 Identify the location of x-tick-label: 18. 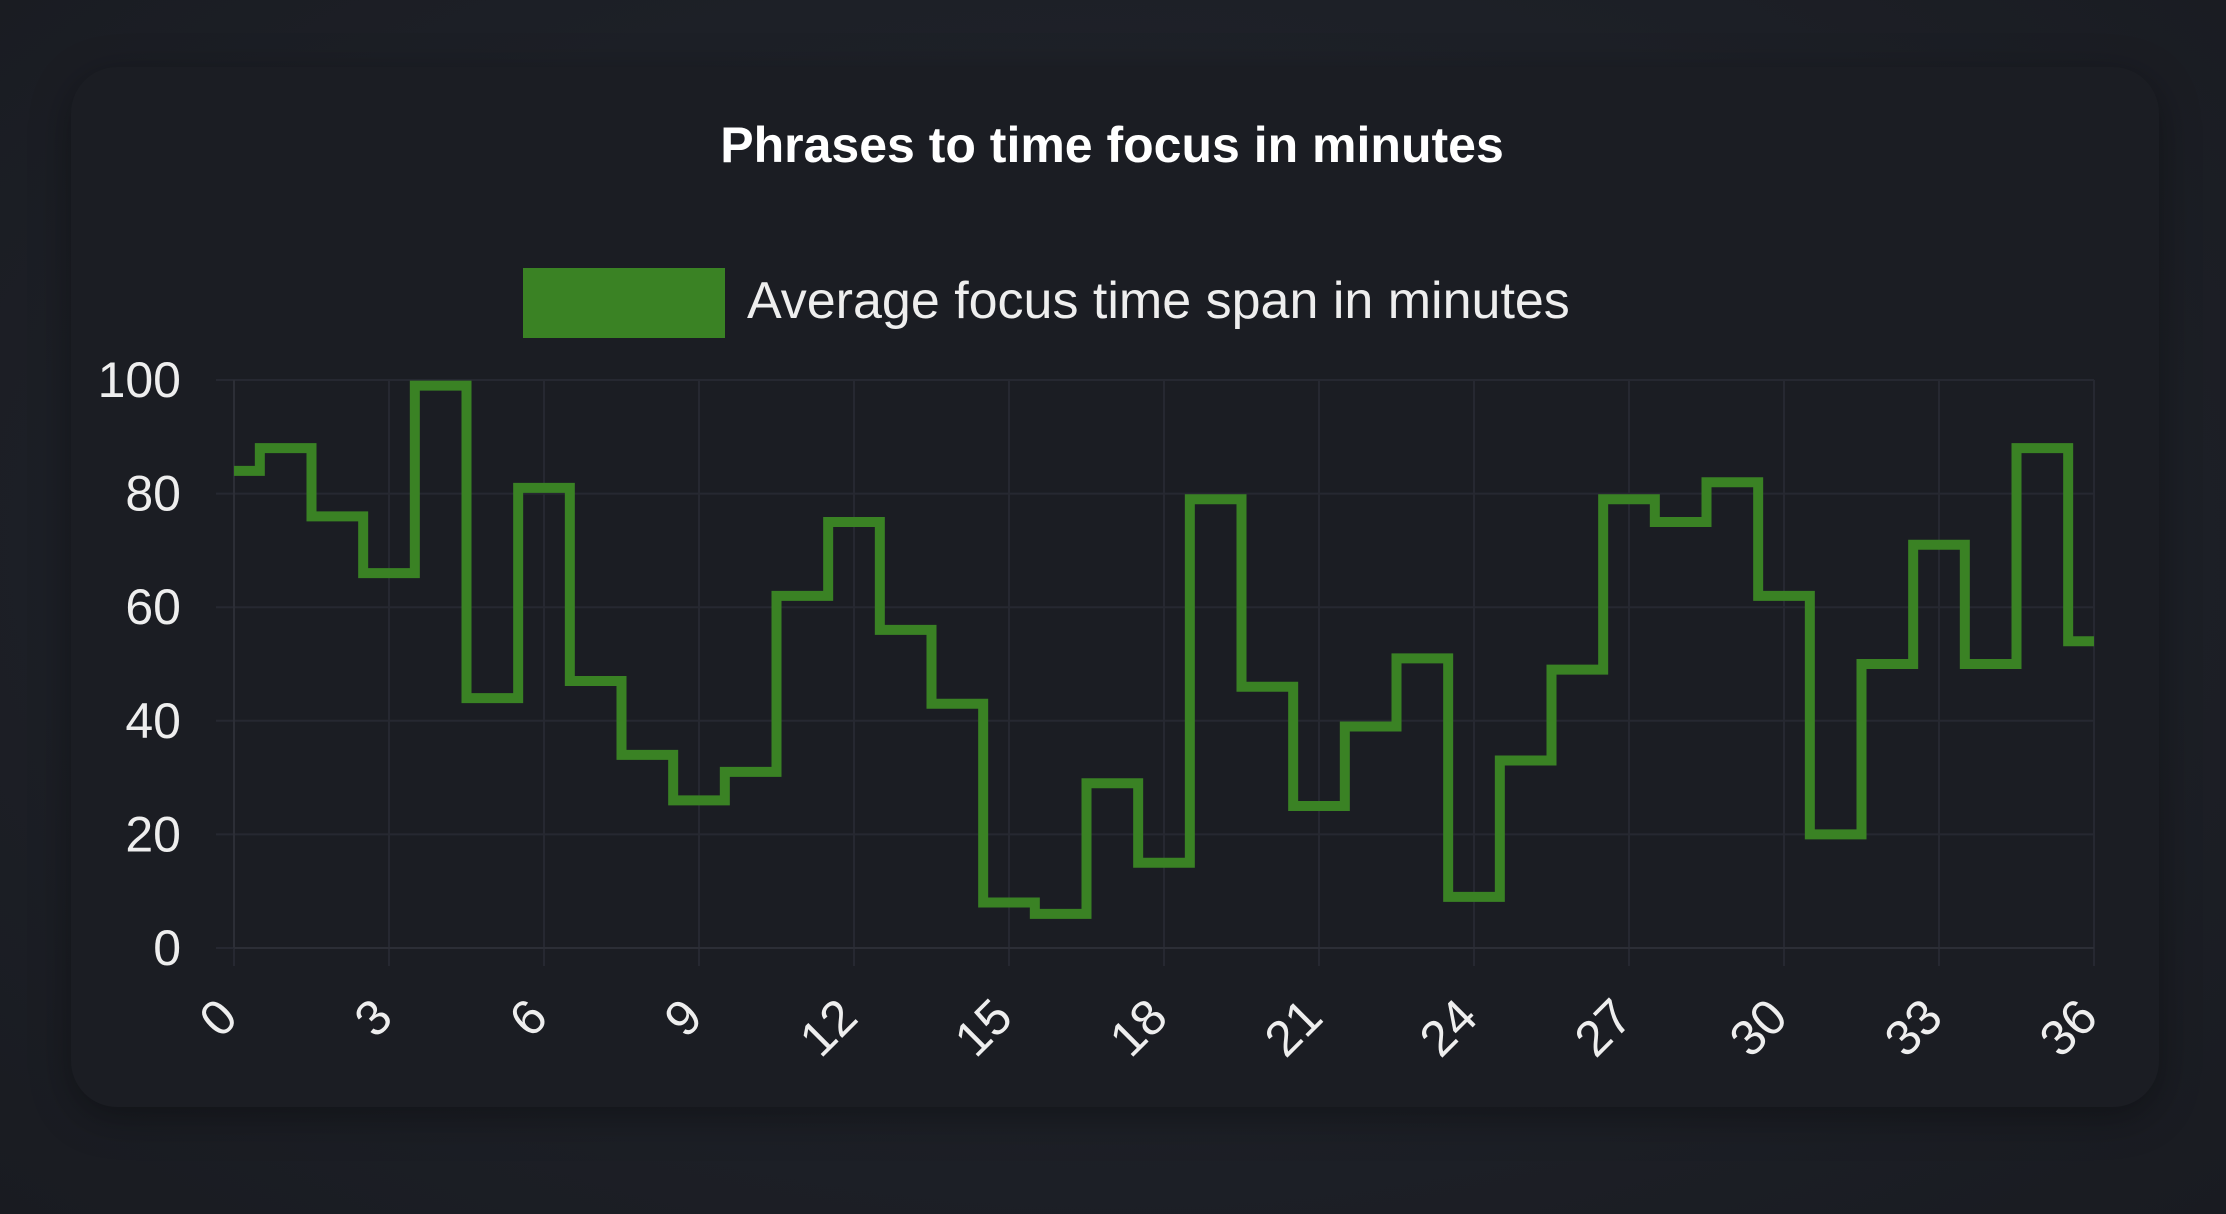
(1138, 1027).